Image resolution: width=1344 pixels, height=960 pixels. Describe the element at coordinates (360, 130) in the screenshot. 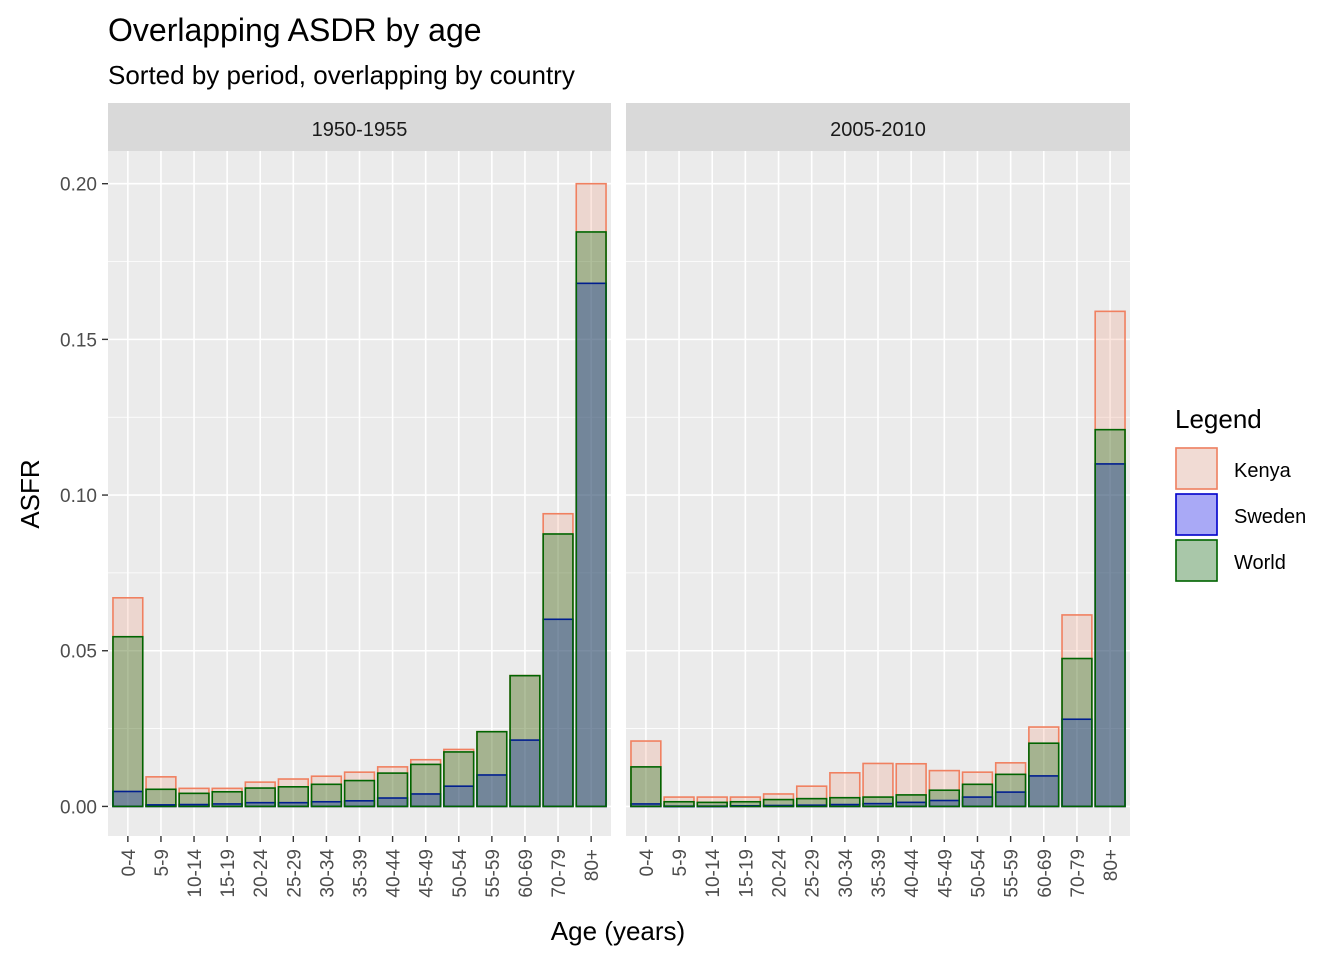

I see `facet-strip-label: 1950-1955` at that location.